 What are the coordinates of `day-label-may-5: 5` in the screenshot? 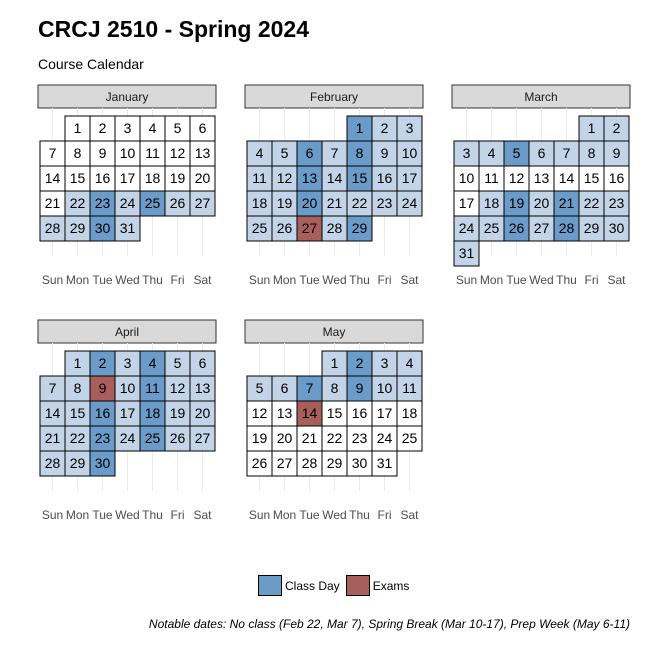 It's located at (260, 388).